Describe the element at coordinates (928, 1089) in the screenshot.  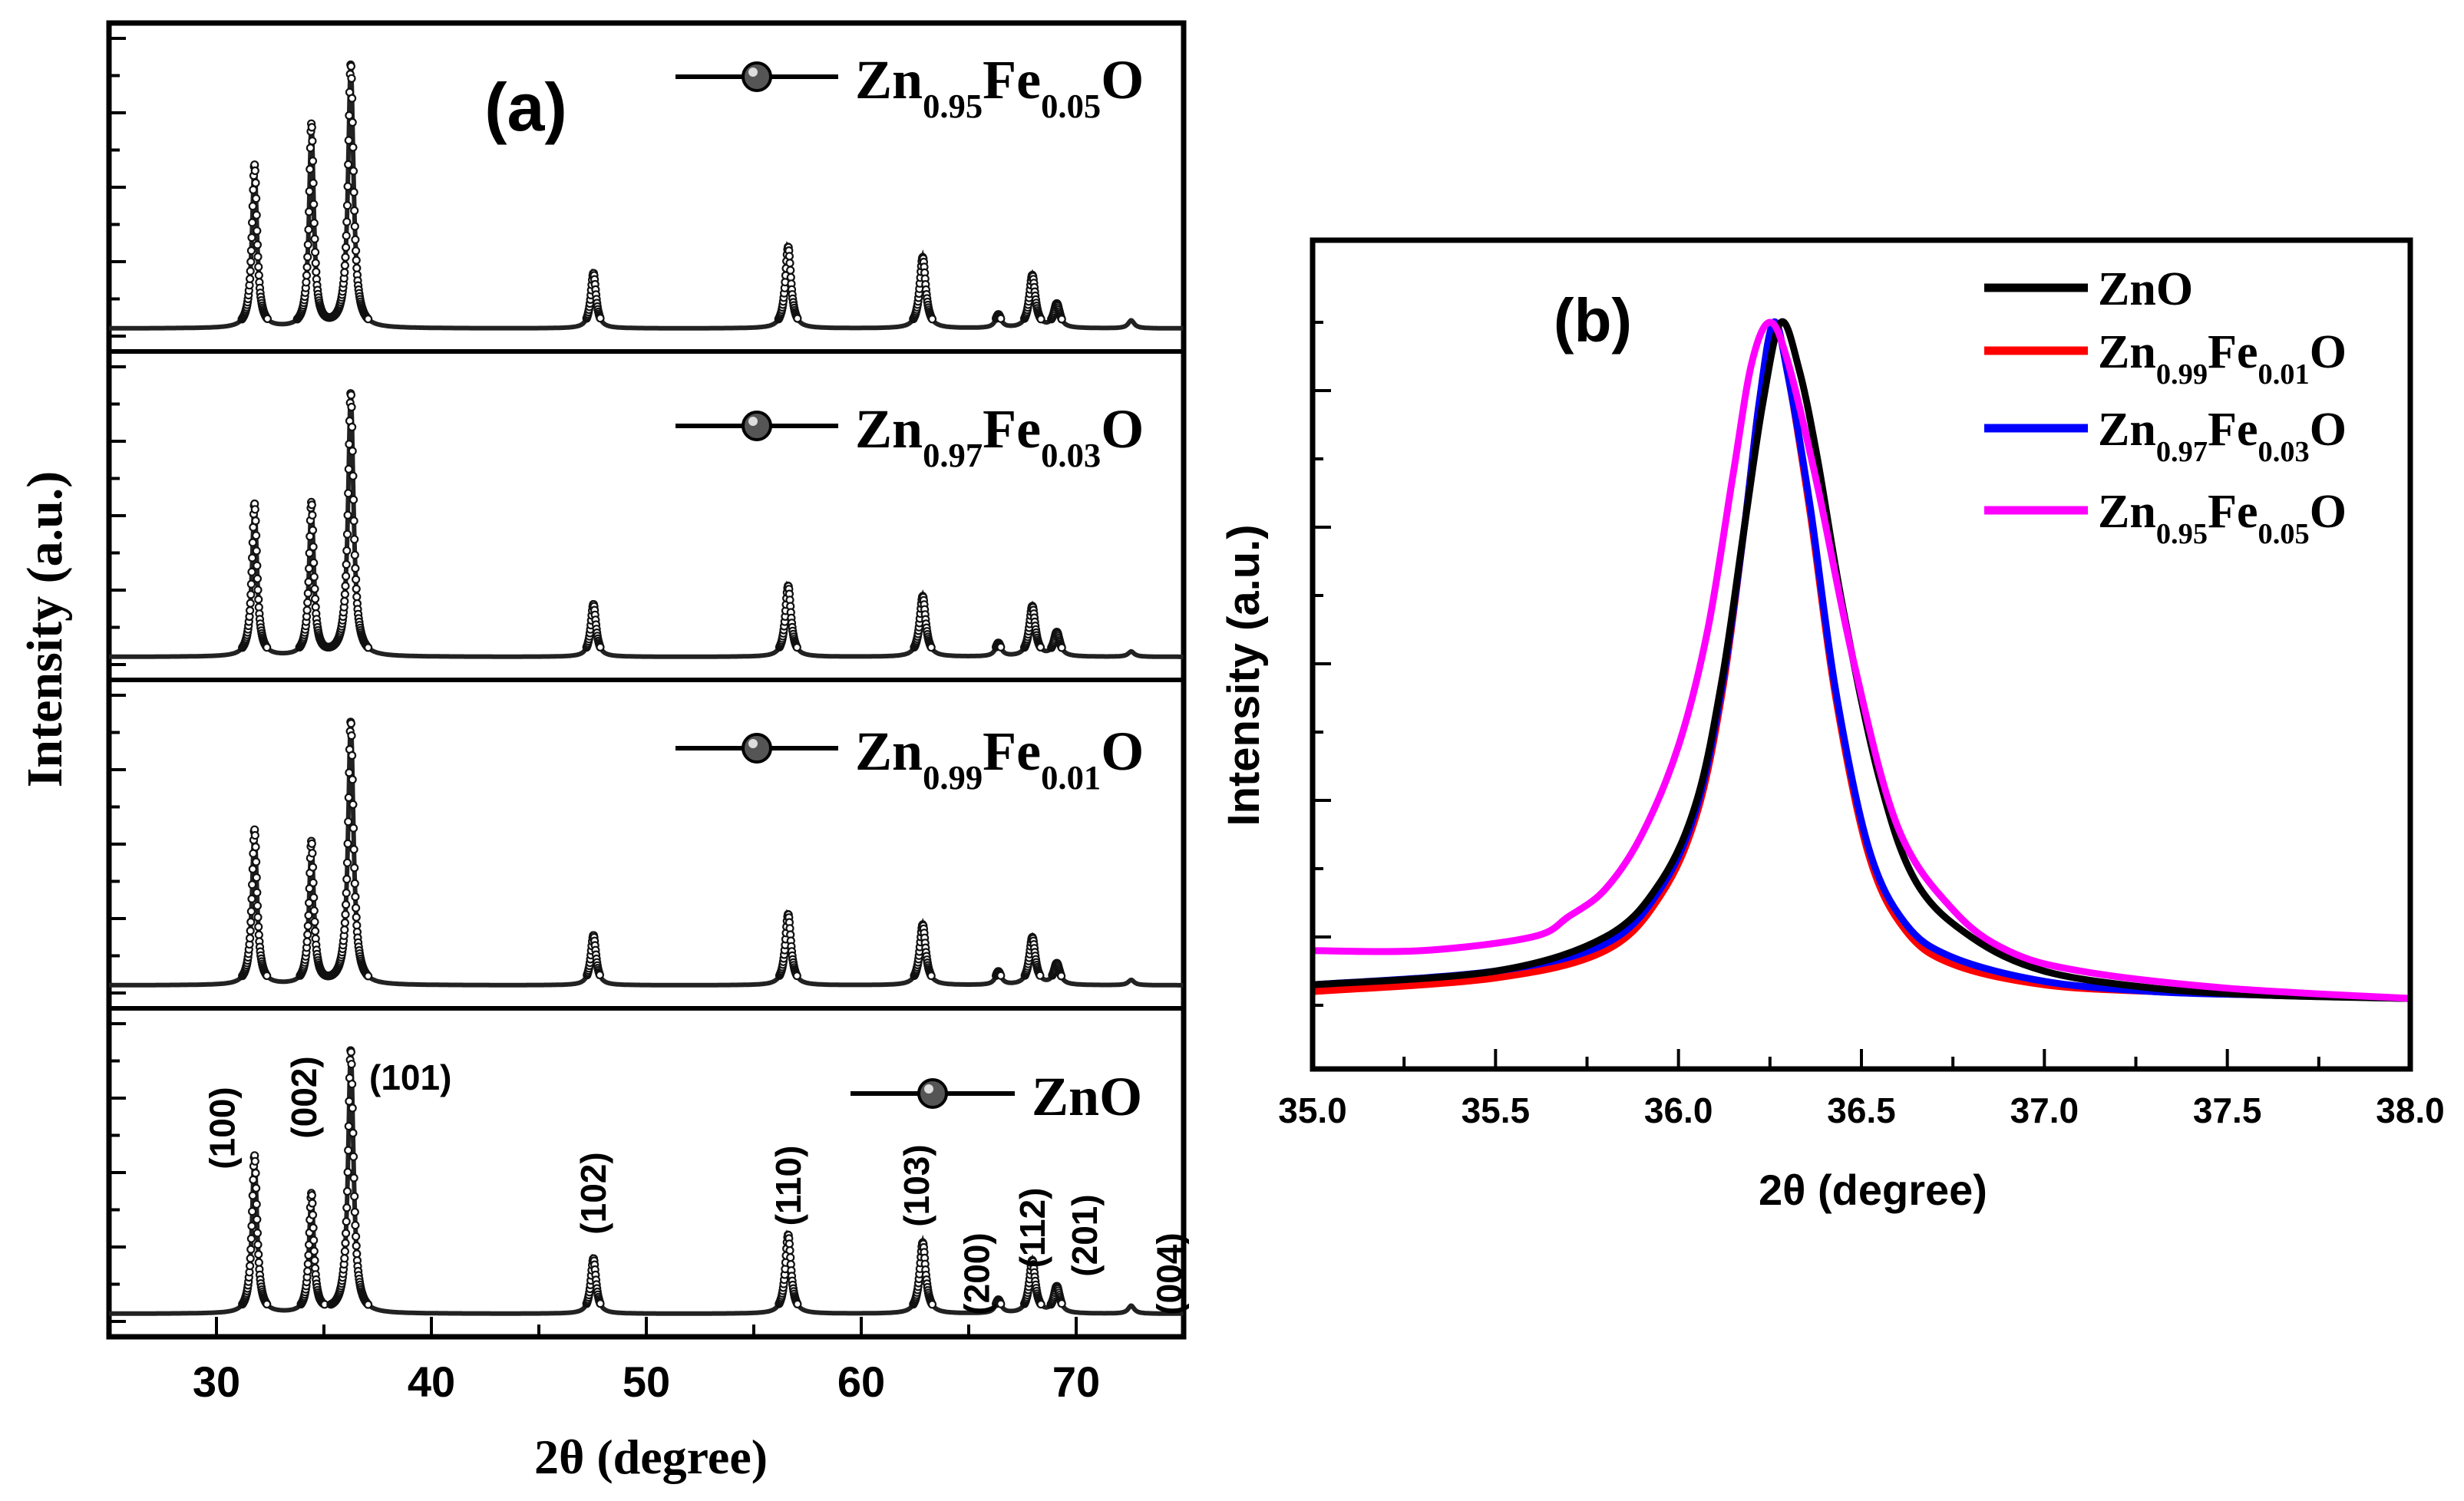
I see `legend-marker-highlight` at that location.